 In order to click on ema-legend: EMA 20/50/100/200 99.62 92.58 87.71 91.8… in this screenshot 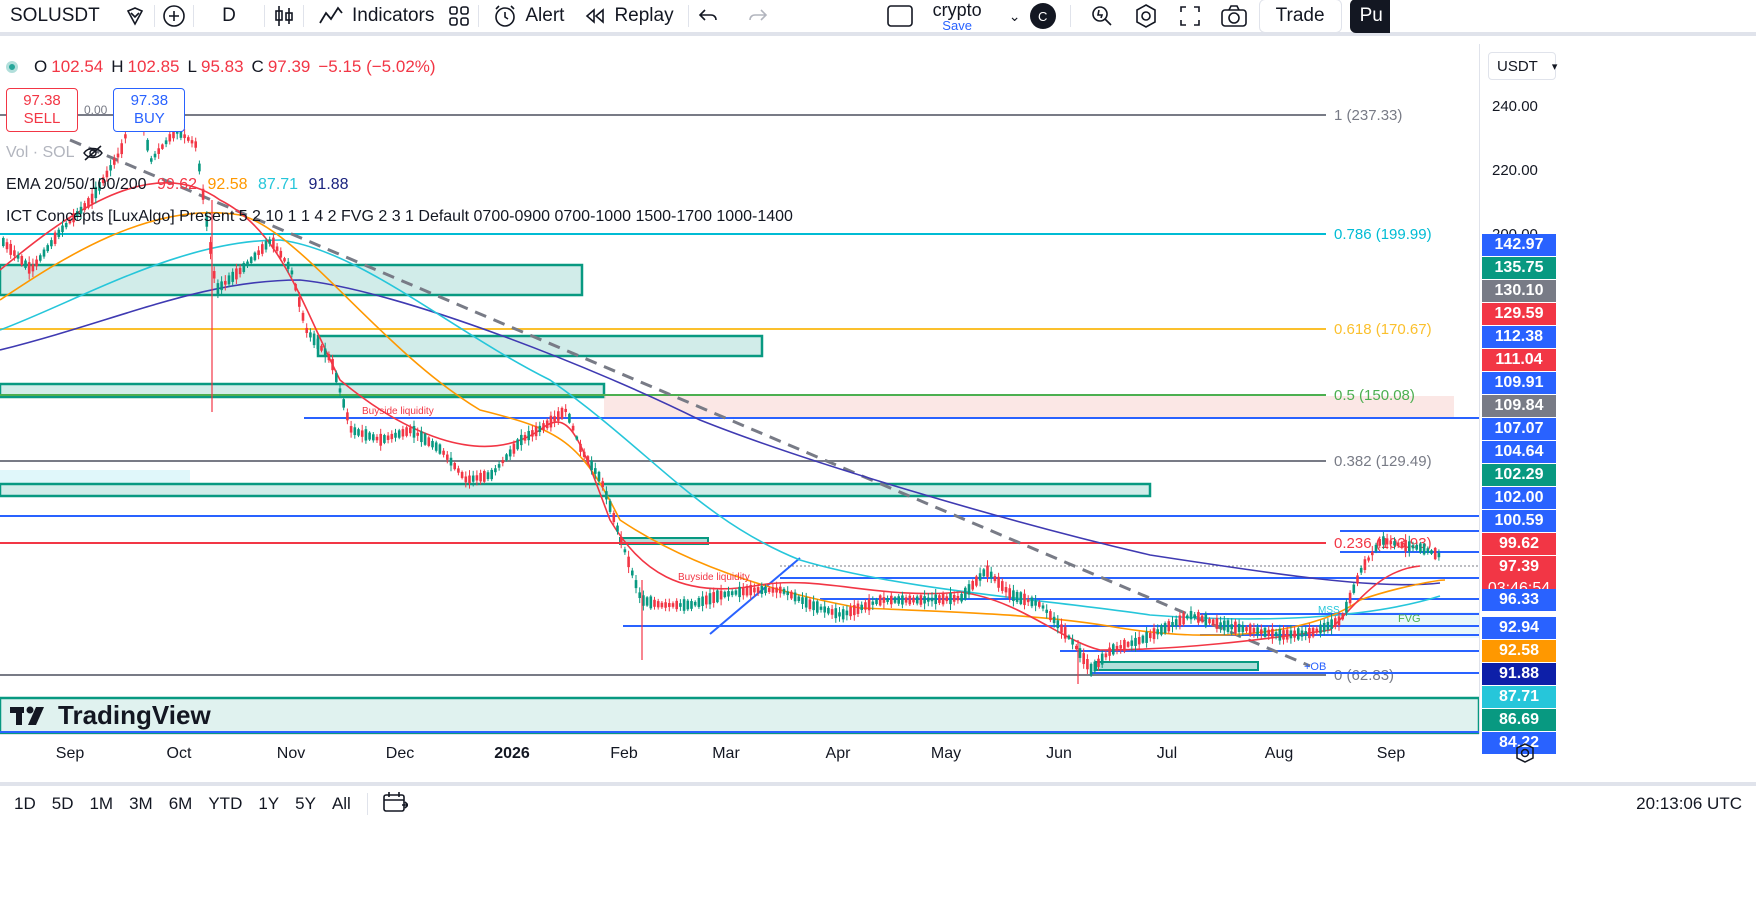, I will do `click(177, 185)`.